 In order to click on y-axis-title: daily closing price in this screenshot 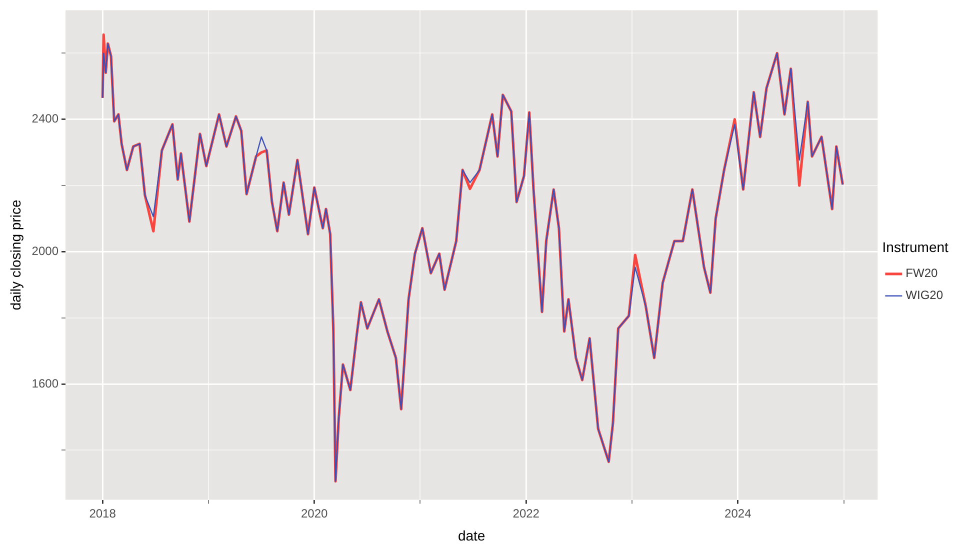, I will do `click(15, 255)`.